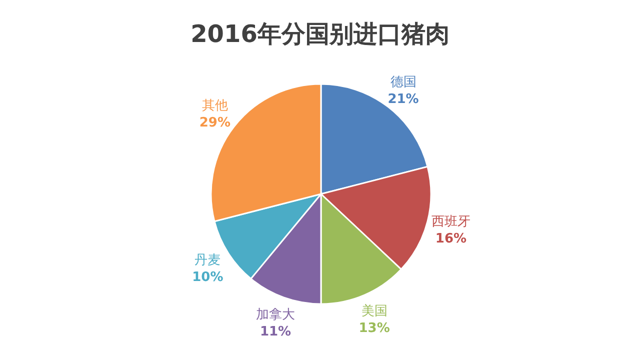 The width and height of the screenshot is (640, 346). I want to click on slice-label: 德国, so click(403, 82).